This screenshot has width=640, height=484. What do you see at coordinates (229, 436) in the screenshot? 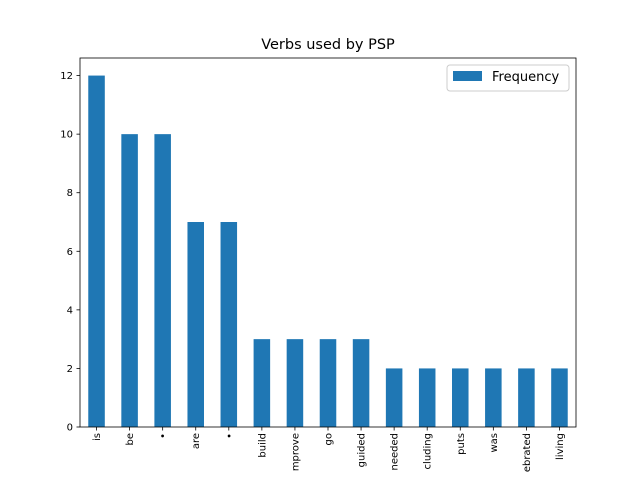
I see `x-tick-label-4: •` at bounding box center [229, 436].